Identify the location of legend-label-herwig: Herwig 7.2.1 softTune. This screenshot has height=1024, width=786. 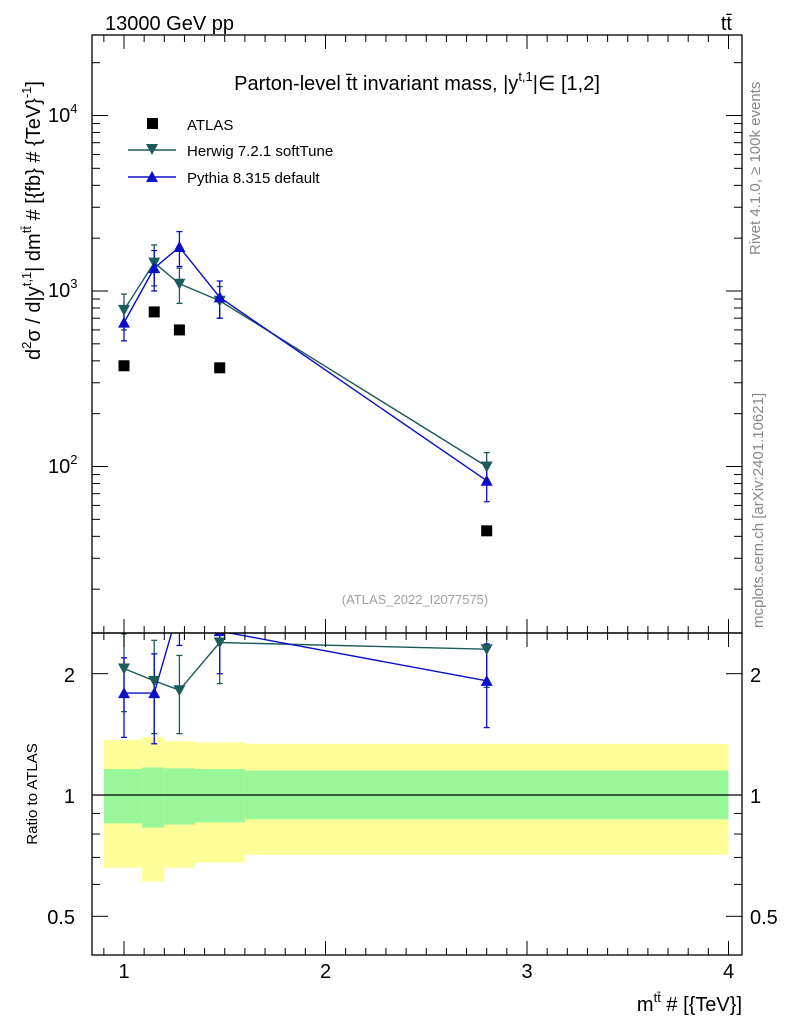
(260, 151).